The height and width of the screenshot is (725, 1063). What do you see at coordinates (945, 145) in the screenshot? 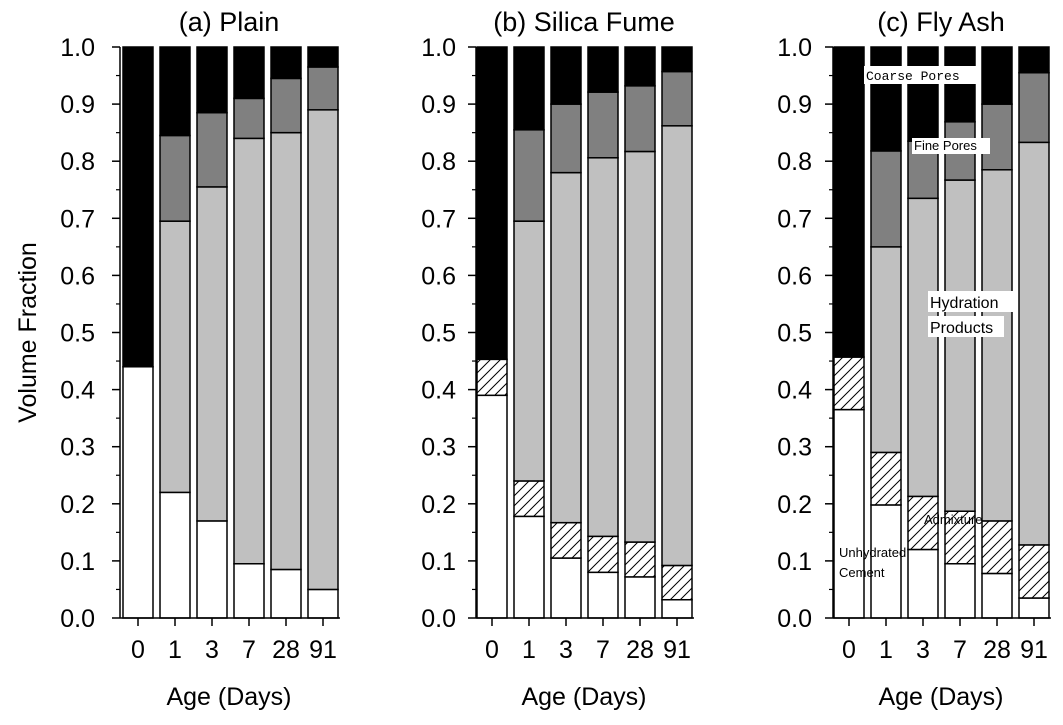
I see `annotation-label: Fine Pores` at bounding box center [945, 145].